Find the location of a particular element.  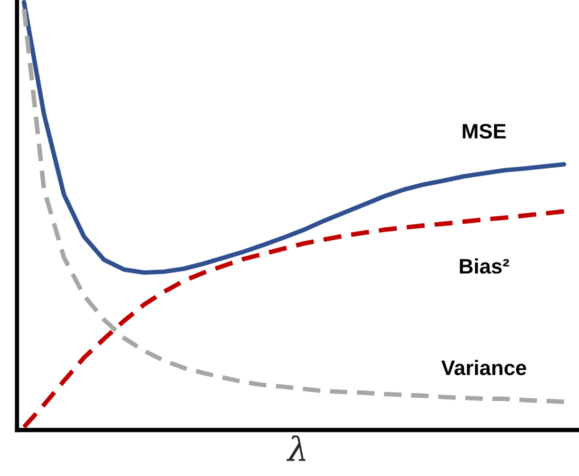

x-axis-title: λ is located at coordinates (296, 448).